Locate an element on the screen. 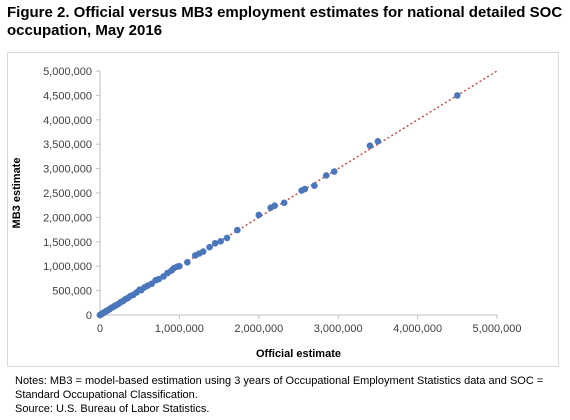 This screenshot has height=420, width=570. x-tick-label: 4,000,000 is located at coordinates (417, 329).